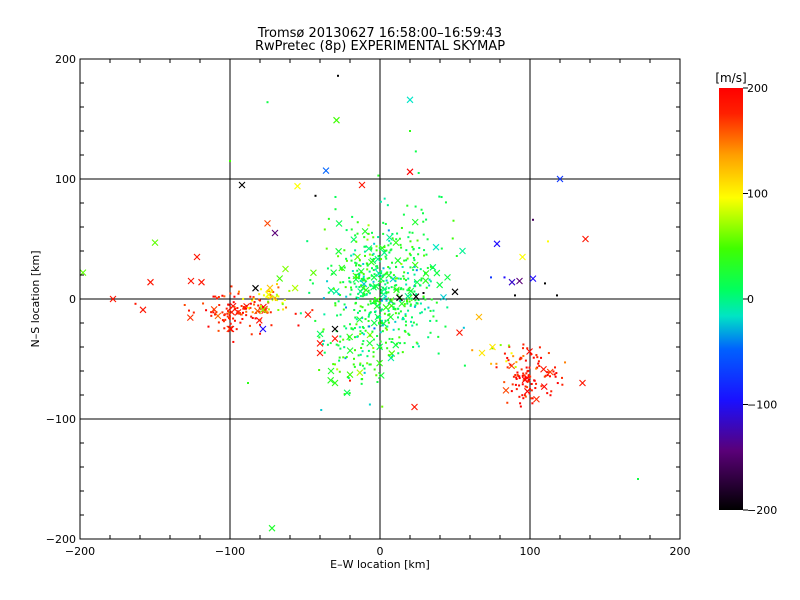 This screenshot has height=600, width=800. Describe the element at coordinates (80, 551) in the screenshot. I see `x-tick-label: −200` at that location.